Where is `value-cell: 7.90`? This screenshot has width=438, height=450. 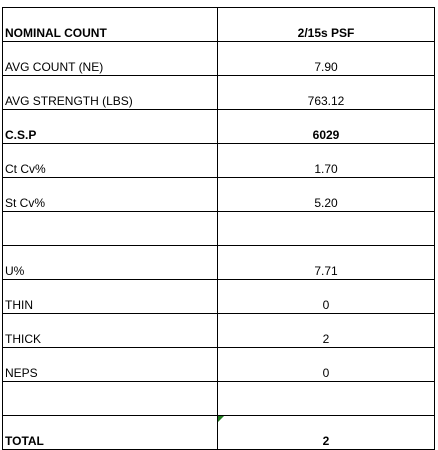 value-cell: 7.90 is located at coordinates (326, 58).